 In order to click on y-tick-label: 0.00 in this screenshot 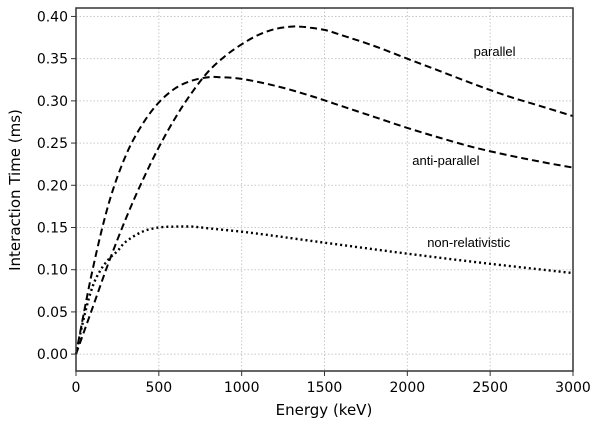, I will do `click(52, 355)`.